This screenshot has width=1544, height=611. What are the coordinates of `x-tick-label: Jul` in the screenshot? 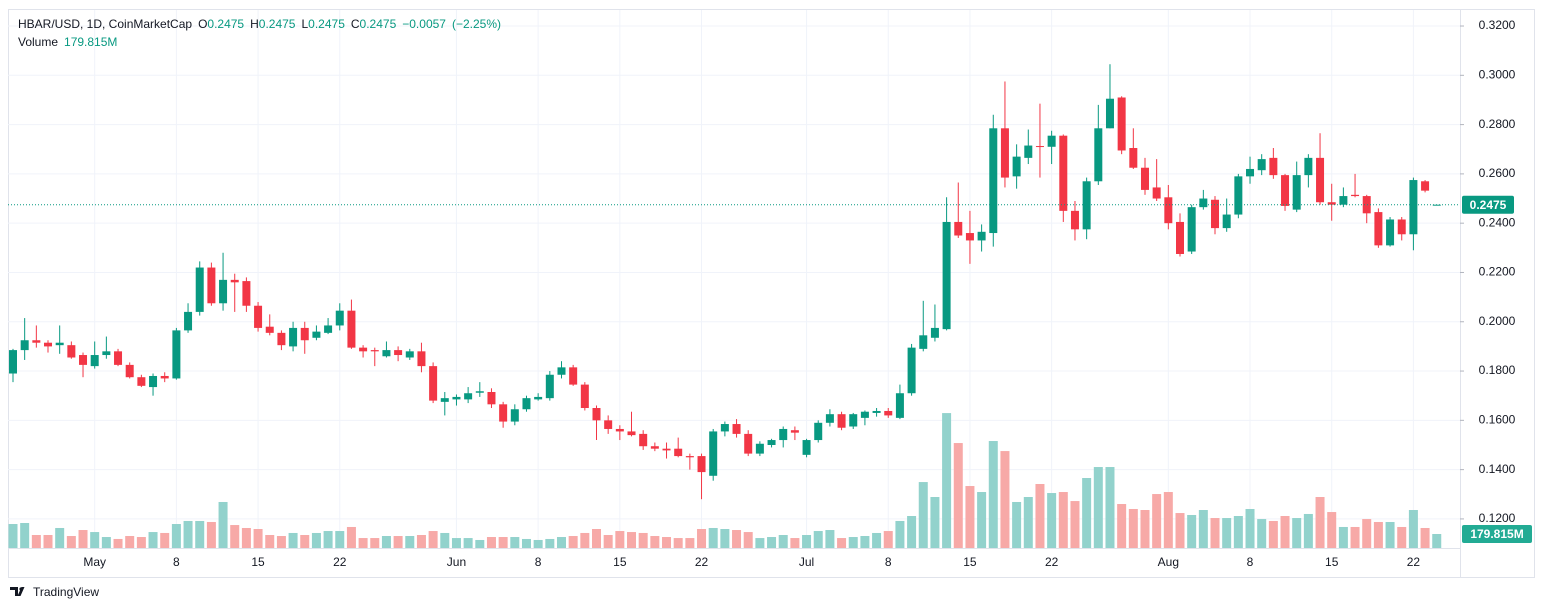 It's located at (806, 562).